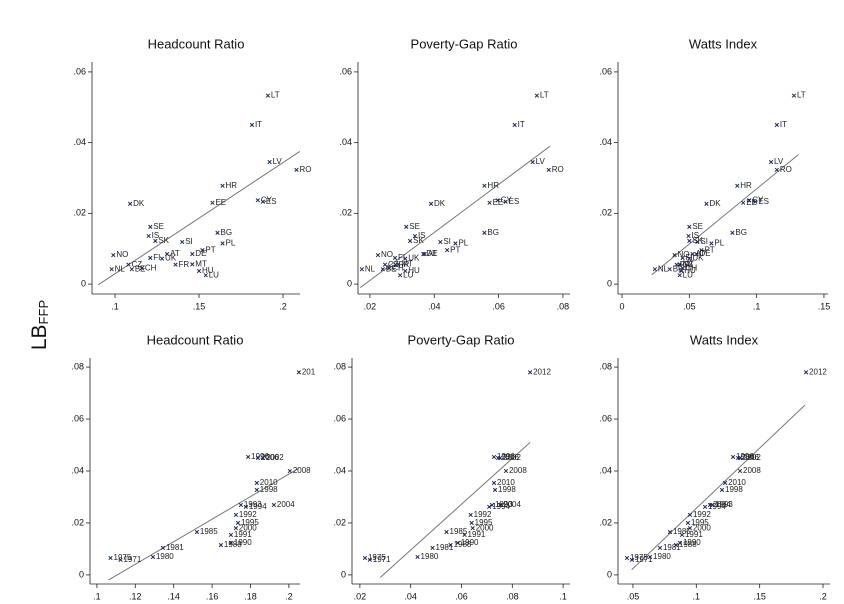 The width and height of the screenshot is (844, 604). I want to click on point-label: 1992, so click(248, 514).